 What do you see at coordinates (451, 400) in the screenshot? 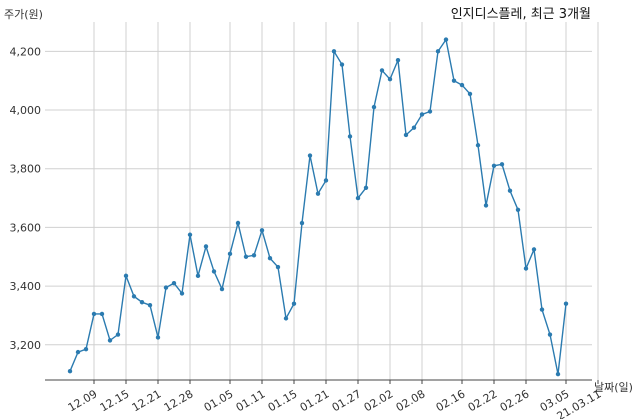
I see `x-tick-label: 02.16` at bounding box center [451, 400].